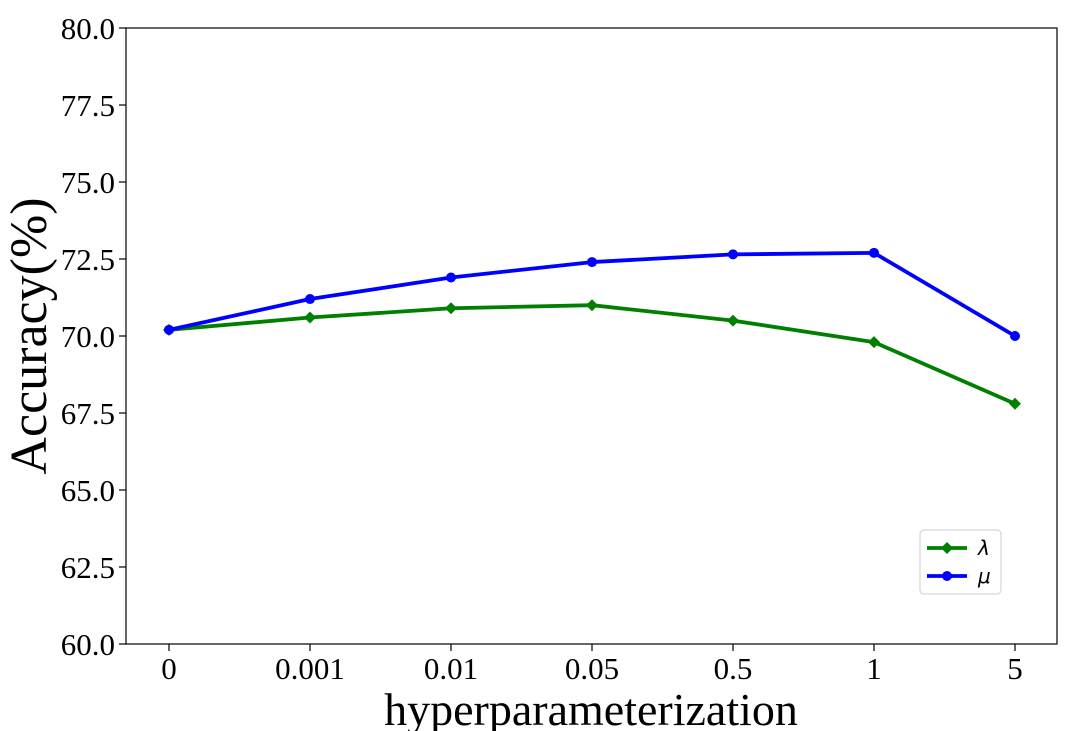 This screenshot has height=731, width=1089. What do you see at coordinates (88, 259) in the screenshot?
I see `y-tick-label: 72.5` at bounding box center [88, 259].